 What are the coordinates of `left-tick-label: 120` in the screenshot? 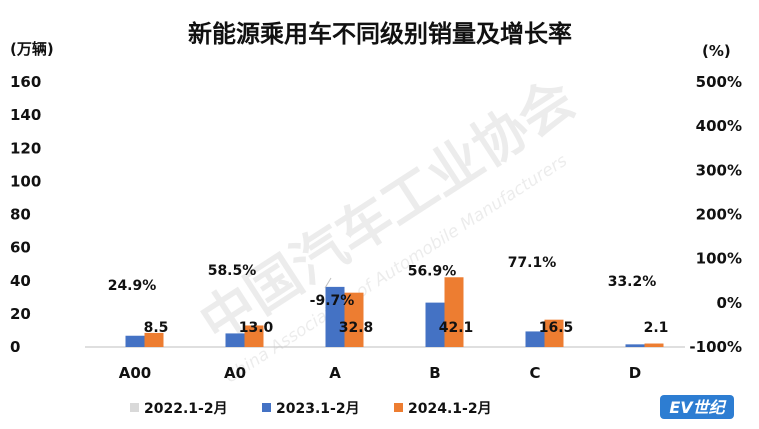 It's located at (25, 148).